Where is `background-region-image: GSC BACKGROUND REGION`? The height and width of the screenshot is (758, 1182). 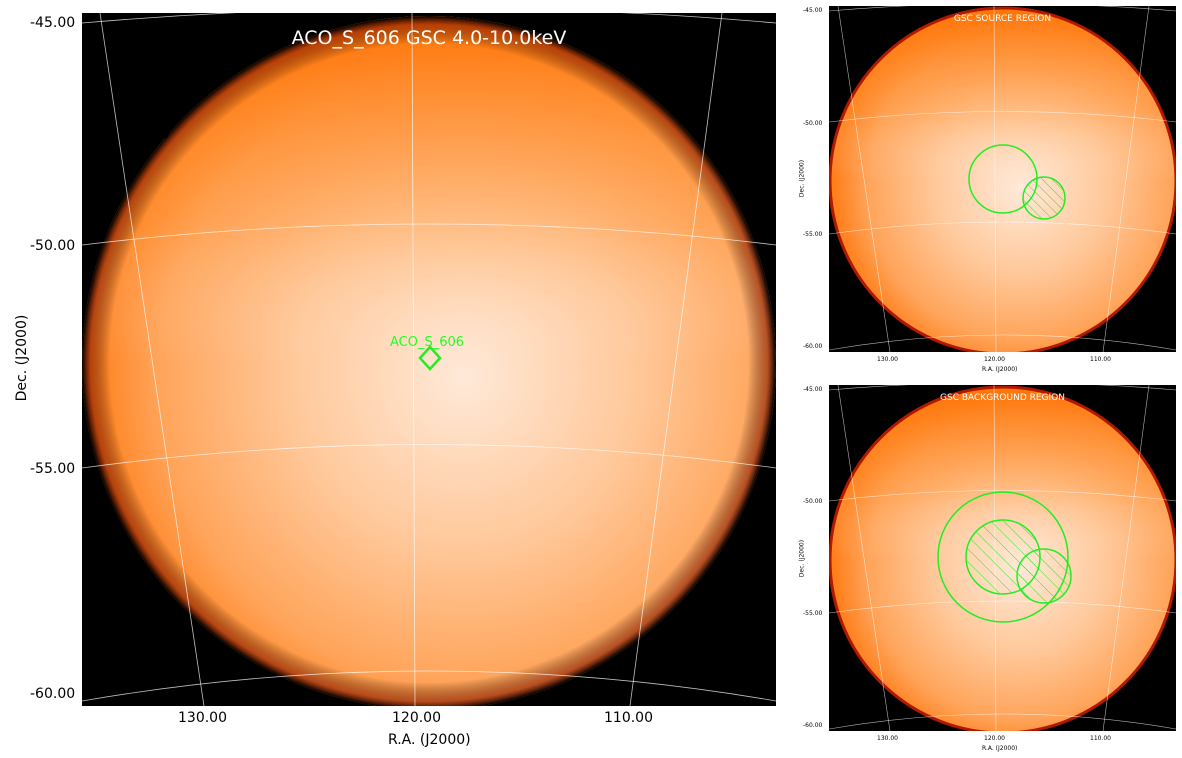 background-region-image: GSC BACKGROUND REGION is located at coordinates (1002, 558).